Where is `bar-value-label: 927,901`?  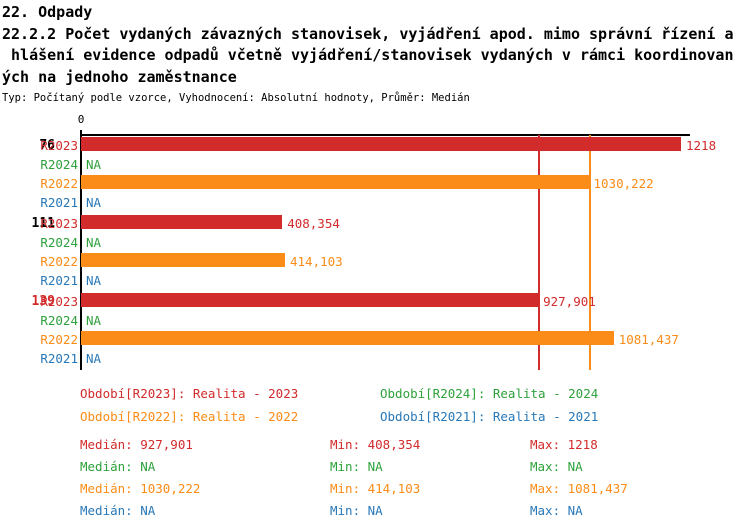
bar-value-label: 927,901 is located at coordinates (569, 301).